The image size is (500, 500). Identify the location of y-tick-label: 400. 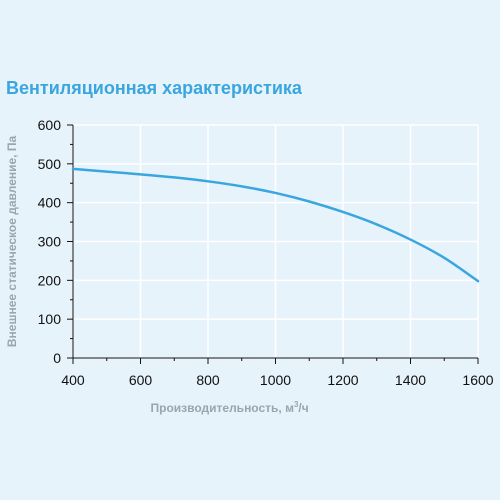
(50, 203).